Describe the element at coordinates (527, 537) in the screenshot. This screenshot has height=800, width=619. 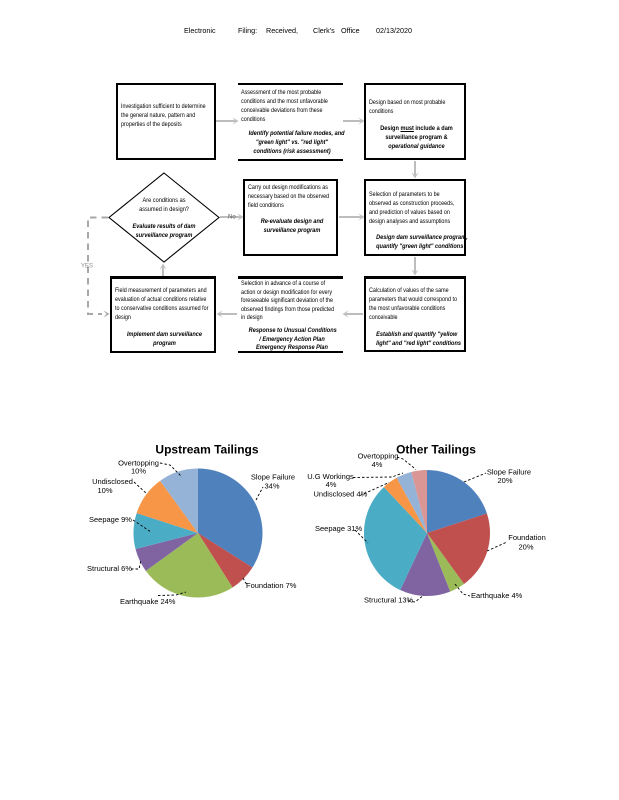
I see `svg-text: Foundation` at that location.